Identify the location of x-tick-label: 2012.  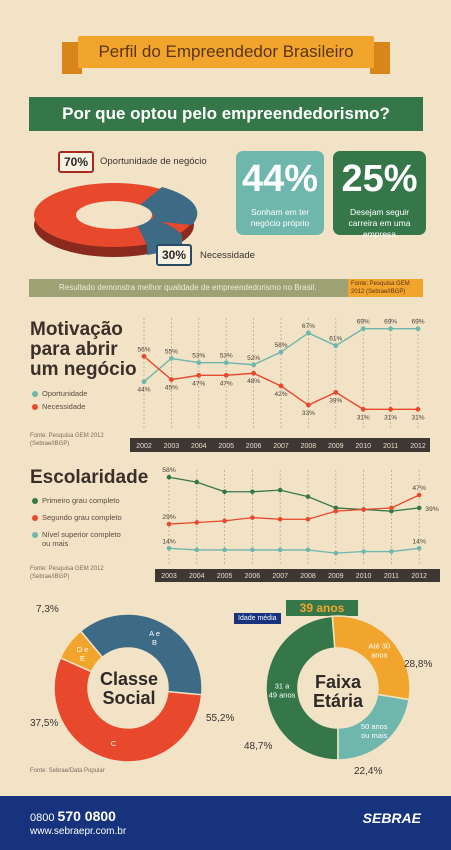
(419, 576).